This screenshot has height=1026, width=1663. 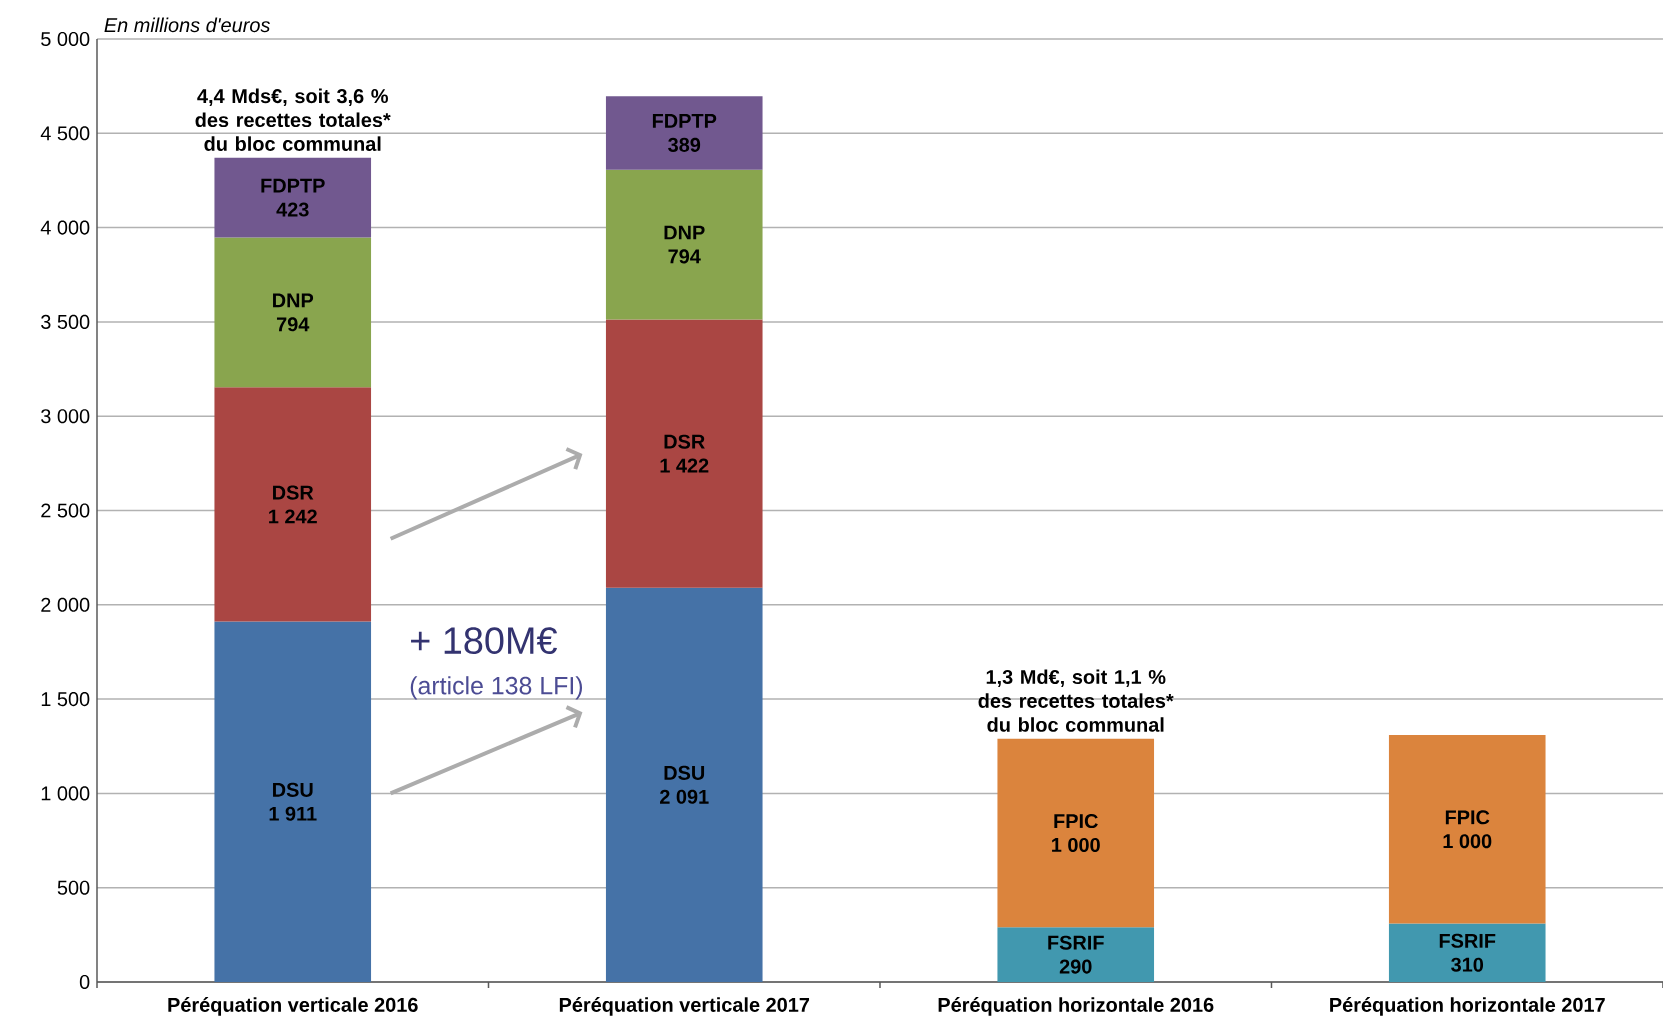 I want to click on data-label: 389, so click(x=684, y=144).